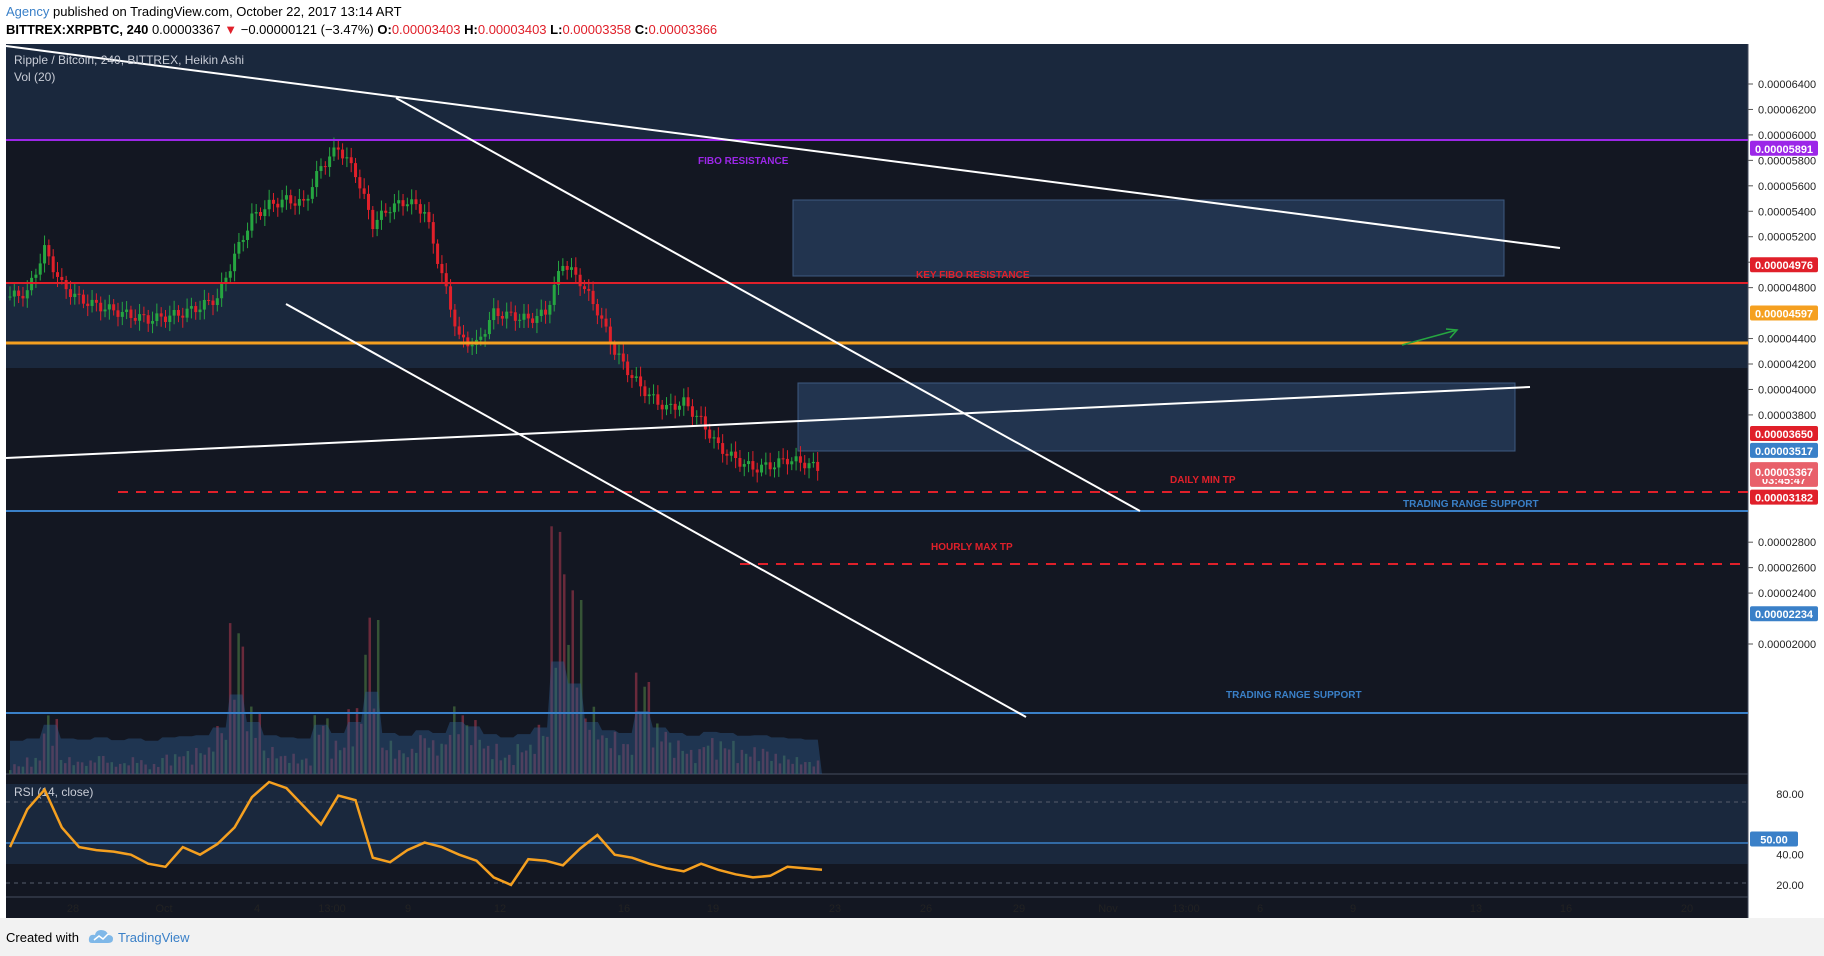  Describe the element at coordinates (1294, 695) in the screenshot. I see `trading-range-support-label-2: TRADING RANGE SUPPORT` at that location.